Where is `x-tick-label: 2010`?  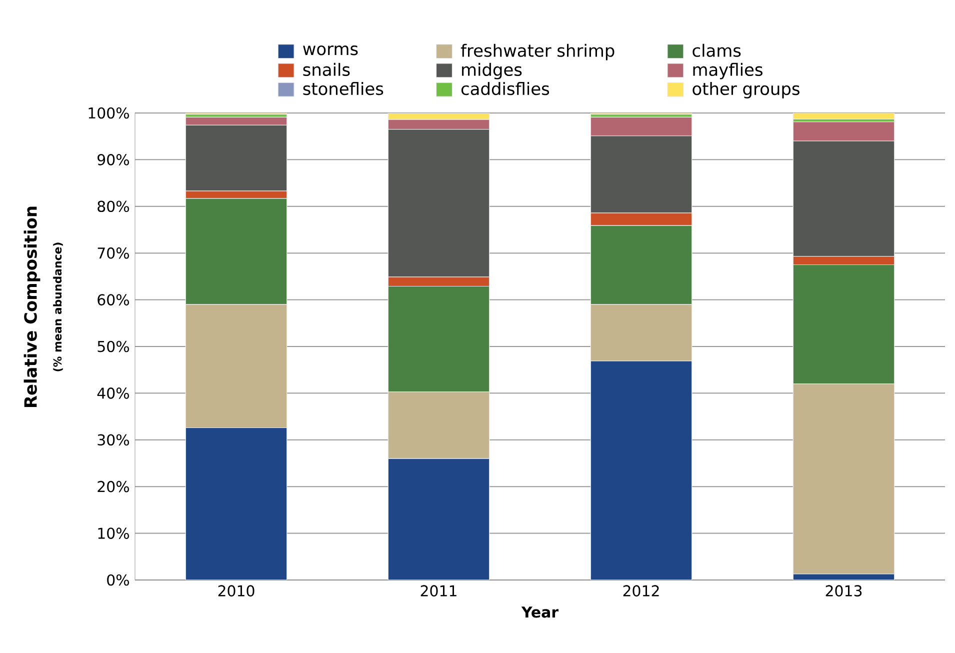
x-tick-label: 2010 is located at coordinates (236, 590).